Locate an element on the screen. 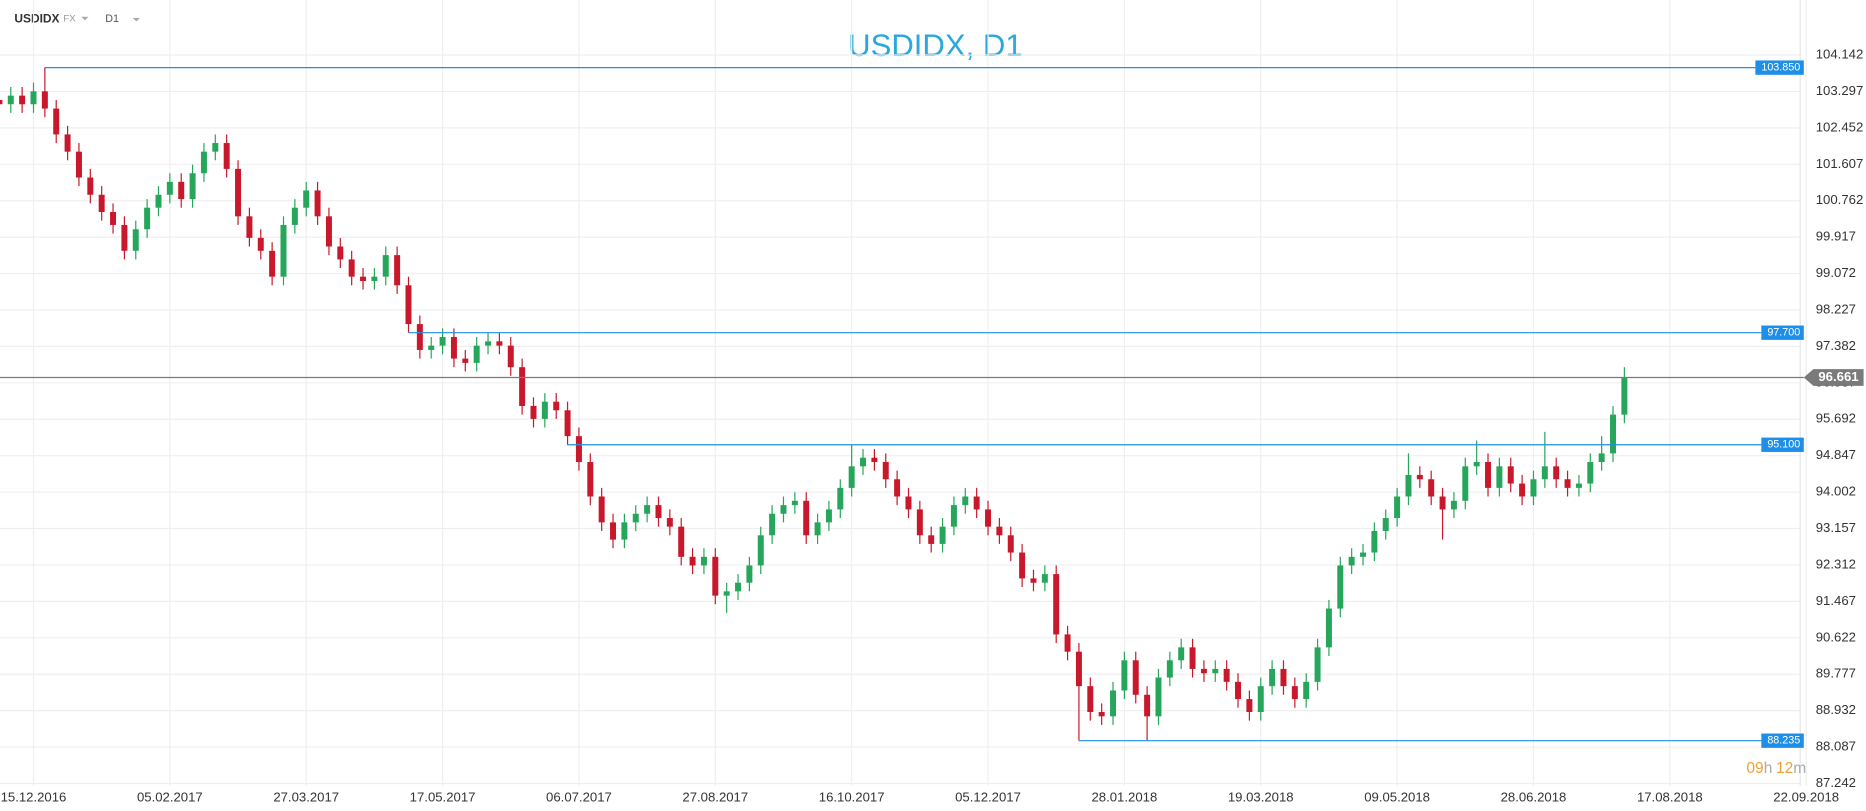  x-tick-label: 15.12.2016 is located at coordinates (34, 796).